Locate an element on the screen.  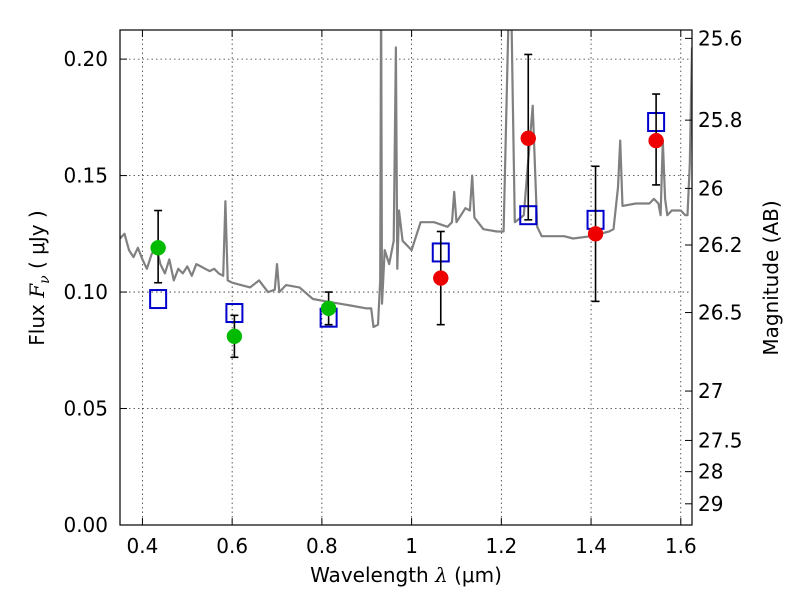
y-tick-label: 0.15 is located at coordinates (85, 176).